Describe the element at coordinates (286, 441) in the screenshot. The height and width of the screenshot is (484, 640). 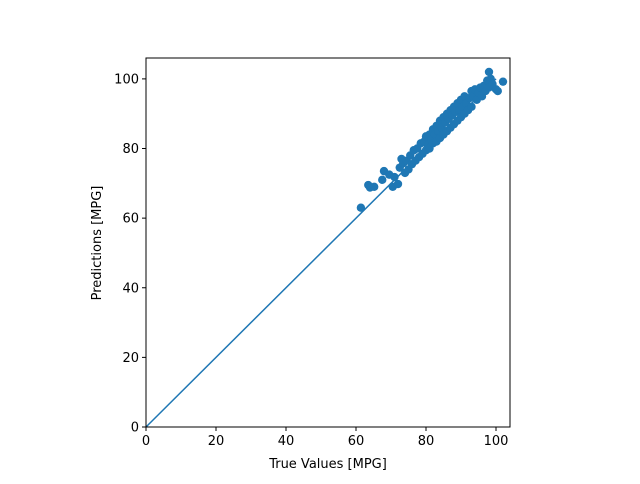
I see `x-tick-label: 40` at that location.